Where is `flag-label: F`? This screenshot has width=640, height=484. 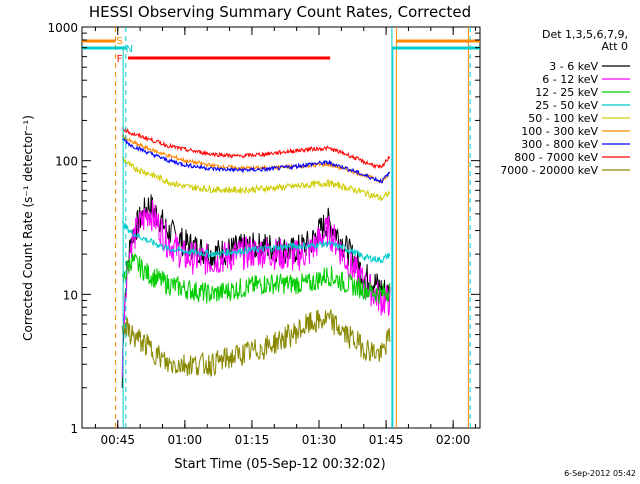 flag-label: F is located at coordinates (120, 59).